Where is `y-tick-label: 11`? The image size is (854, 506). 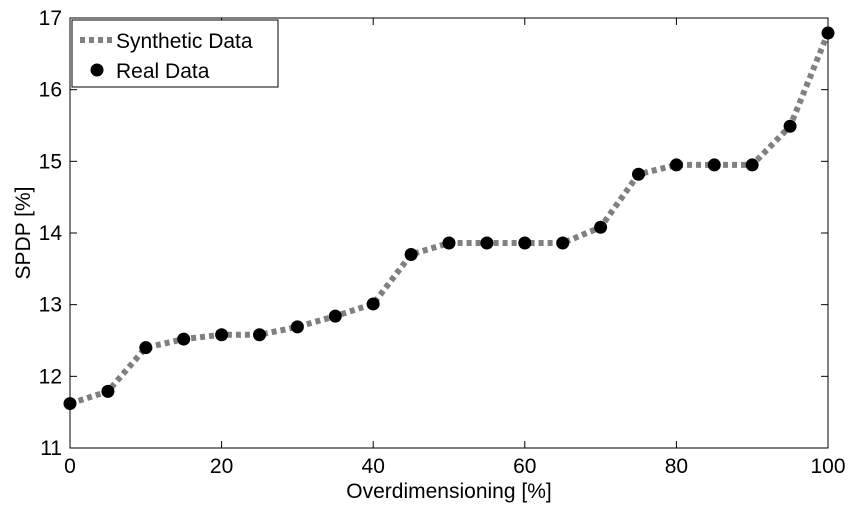
y-tick-label: 11 is located at coordinates (51, 448).